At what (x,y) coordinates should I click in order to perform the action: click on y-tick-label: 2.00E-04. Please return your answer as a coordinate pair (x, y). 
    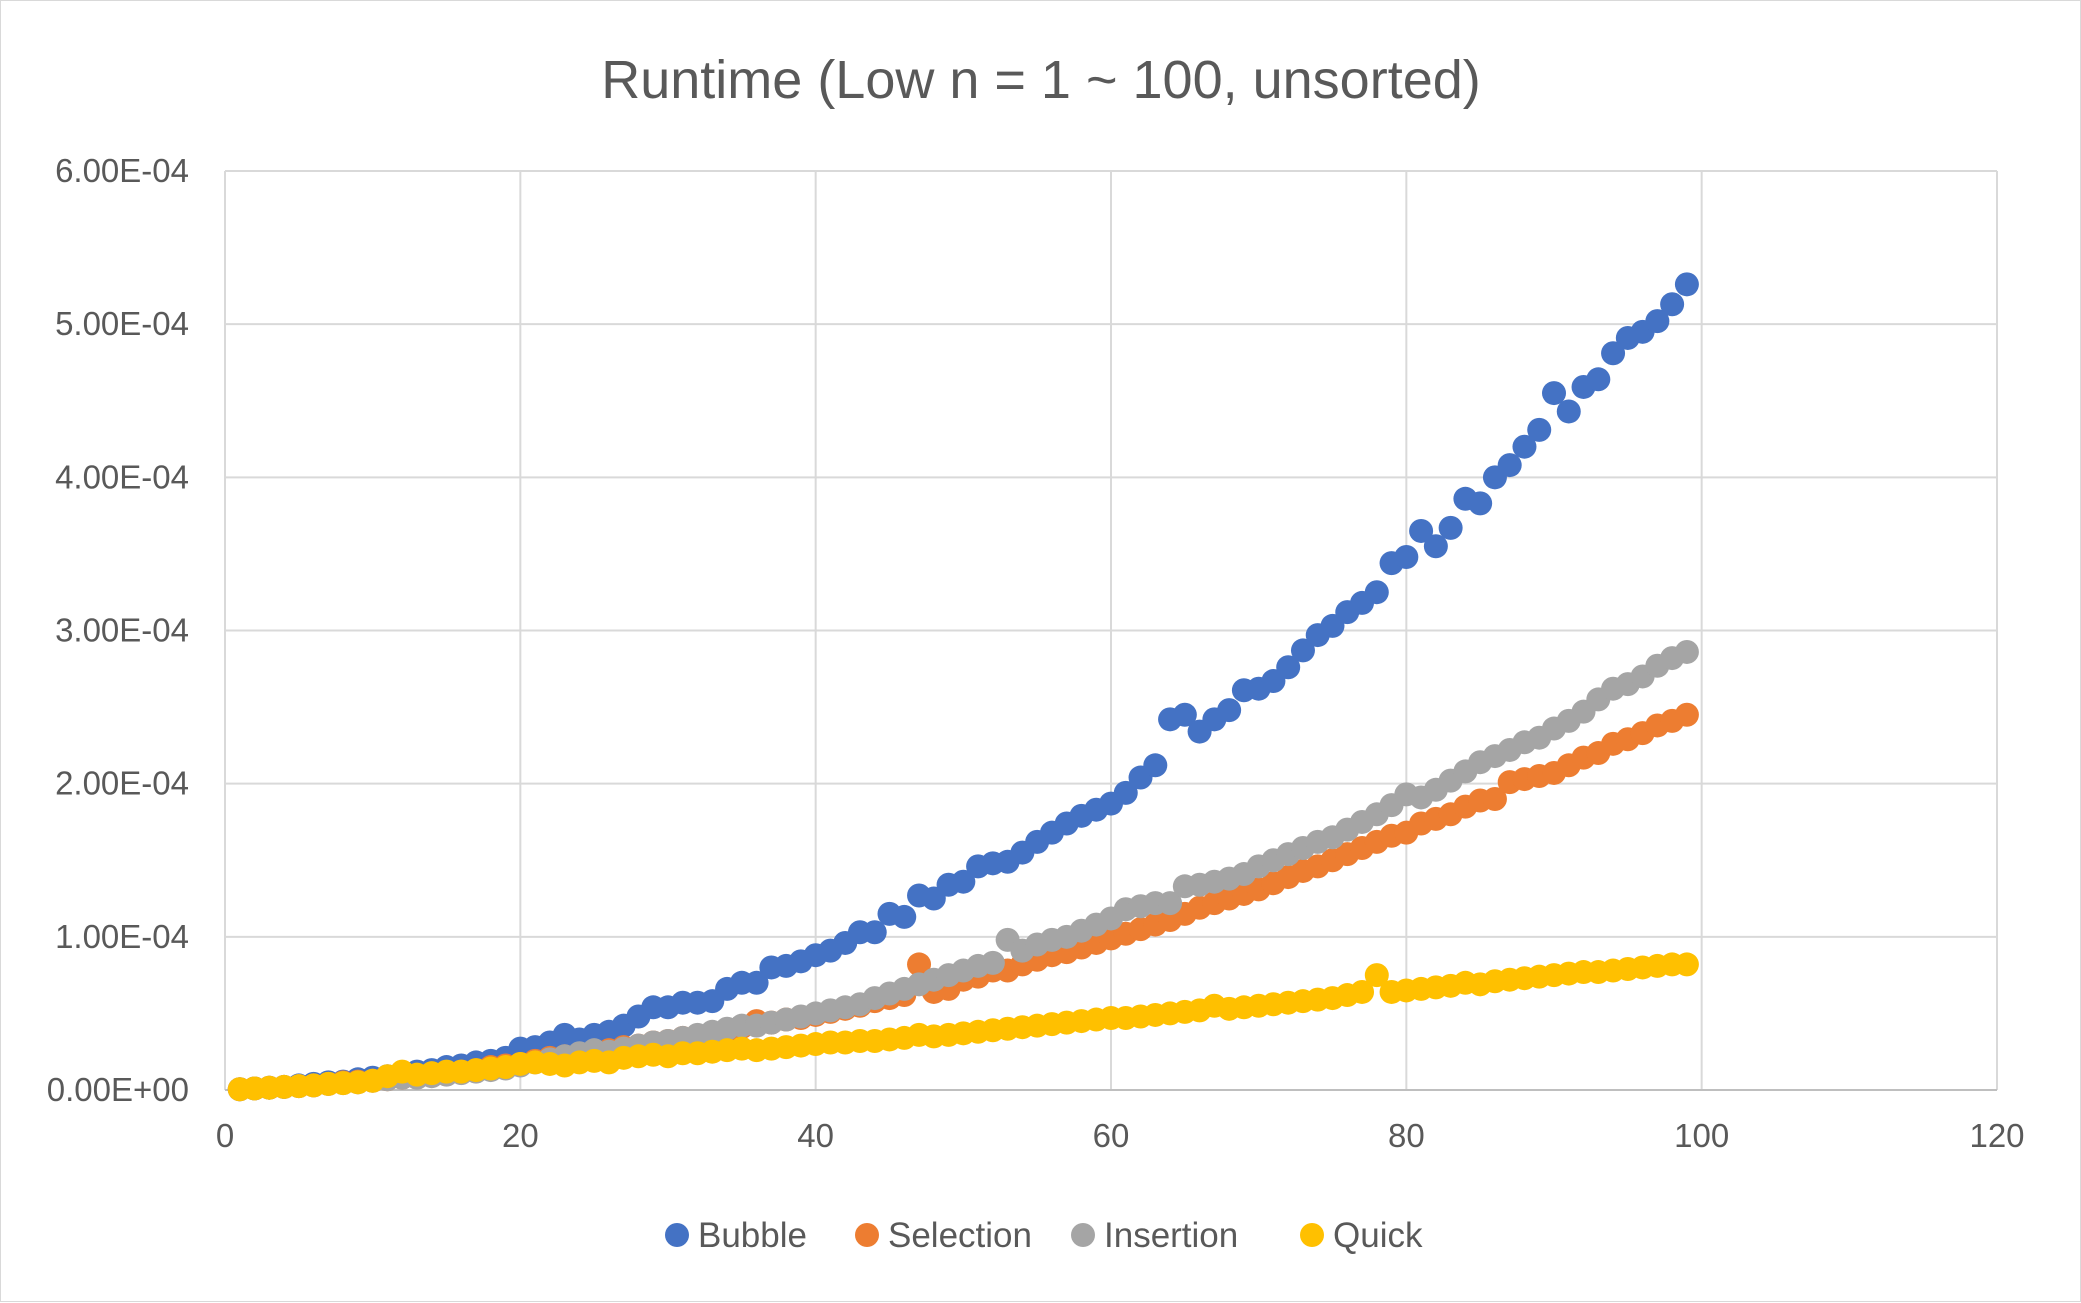
    Looking at the image, I should click on (122, 783).